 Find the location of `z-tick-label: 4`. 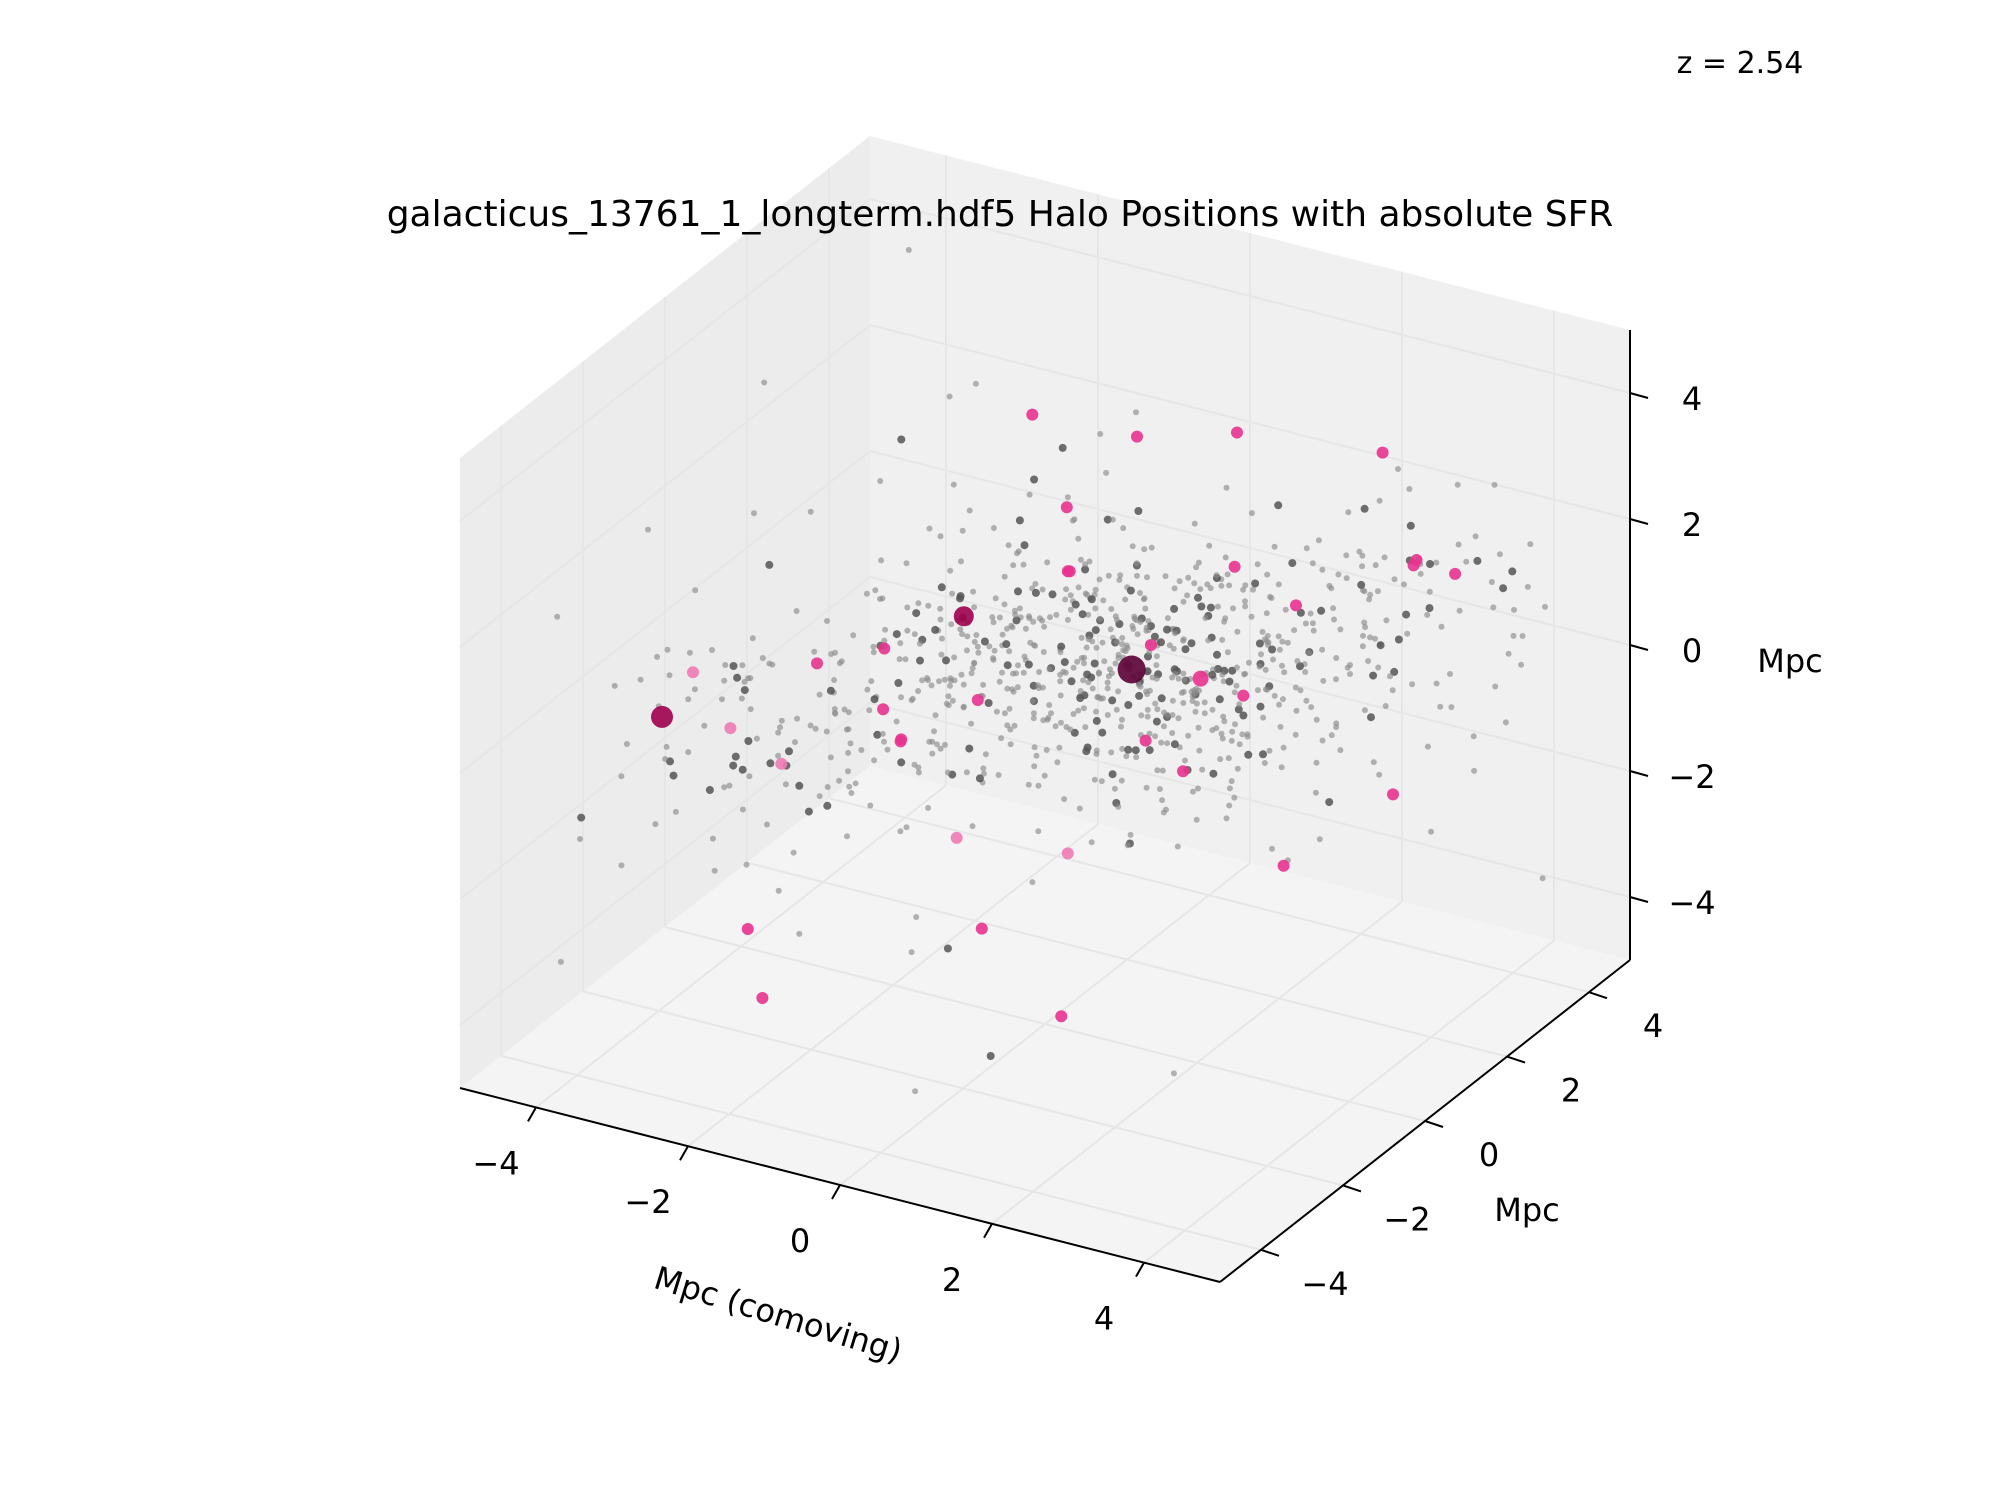

z-tick-label: 4 is located at coordinates (1692, 399).